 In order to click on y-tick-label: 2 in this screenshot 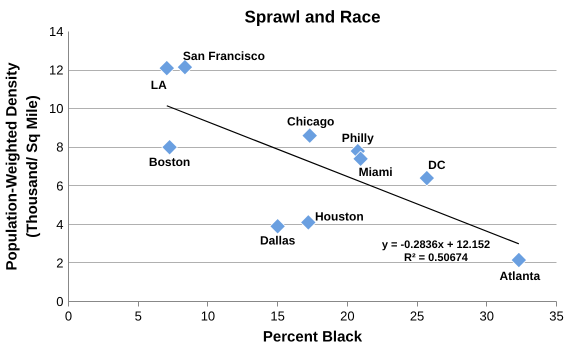, I will do `click(60, 262)`.